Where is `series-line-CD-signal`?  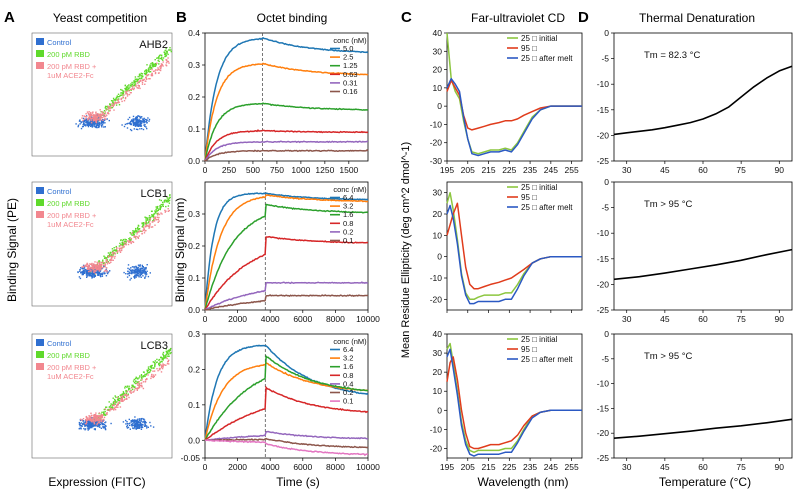
series-line-CD-signal is located at coordinates (703, 100).